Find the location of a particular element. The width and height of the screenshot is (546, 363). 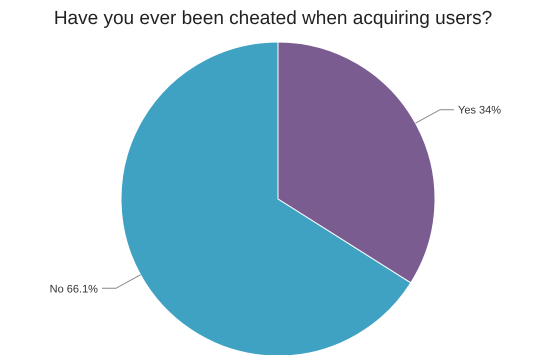

slice-label: No 66.1% is located at coordinates (74, 289).